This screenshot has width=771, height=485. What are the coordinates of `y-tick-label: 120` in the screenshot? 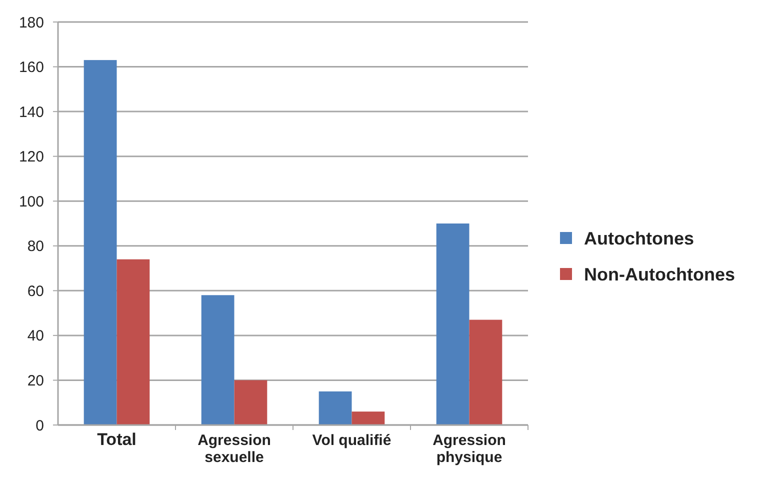 It's located at (31, 157).